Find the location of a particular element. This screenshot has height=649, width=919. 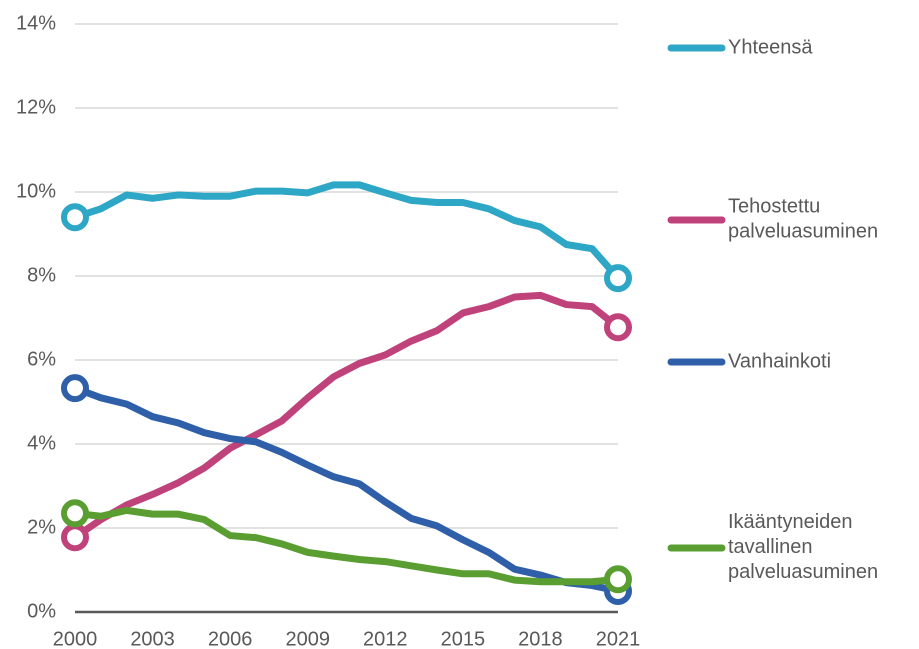

legend-label: Yhteensä is located at coordinates (770, 47).